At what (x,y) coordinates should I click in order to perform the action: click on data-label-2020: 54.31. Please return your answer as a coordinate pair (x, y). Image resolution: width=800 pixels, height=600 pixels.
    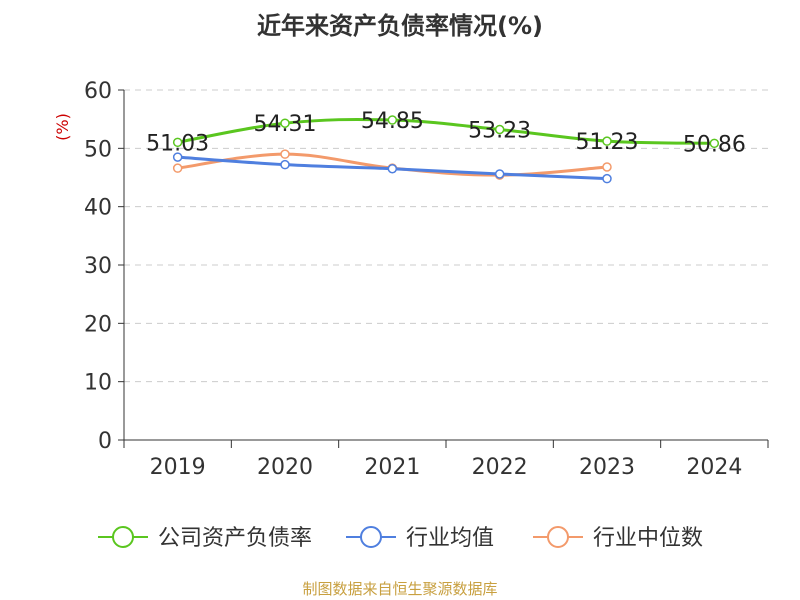
    Looking at the image, I should click on (285, 124).